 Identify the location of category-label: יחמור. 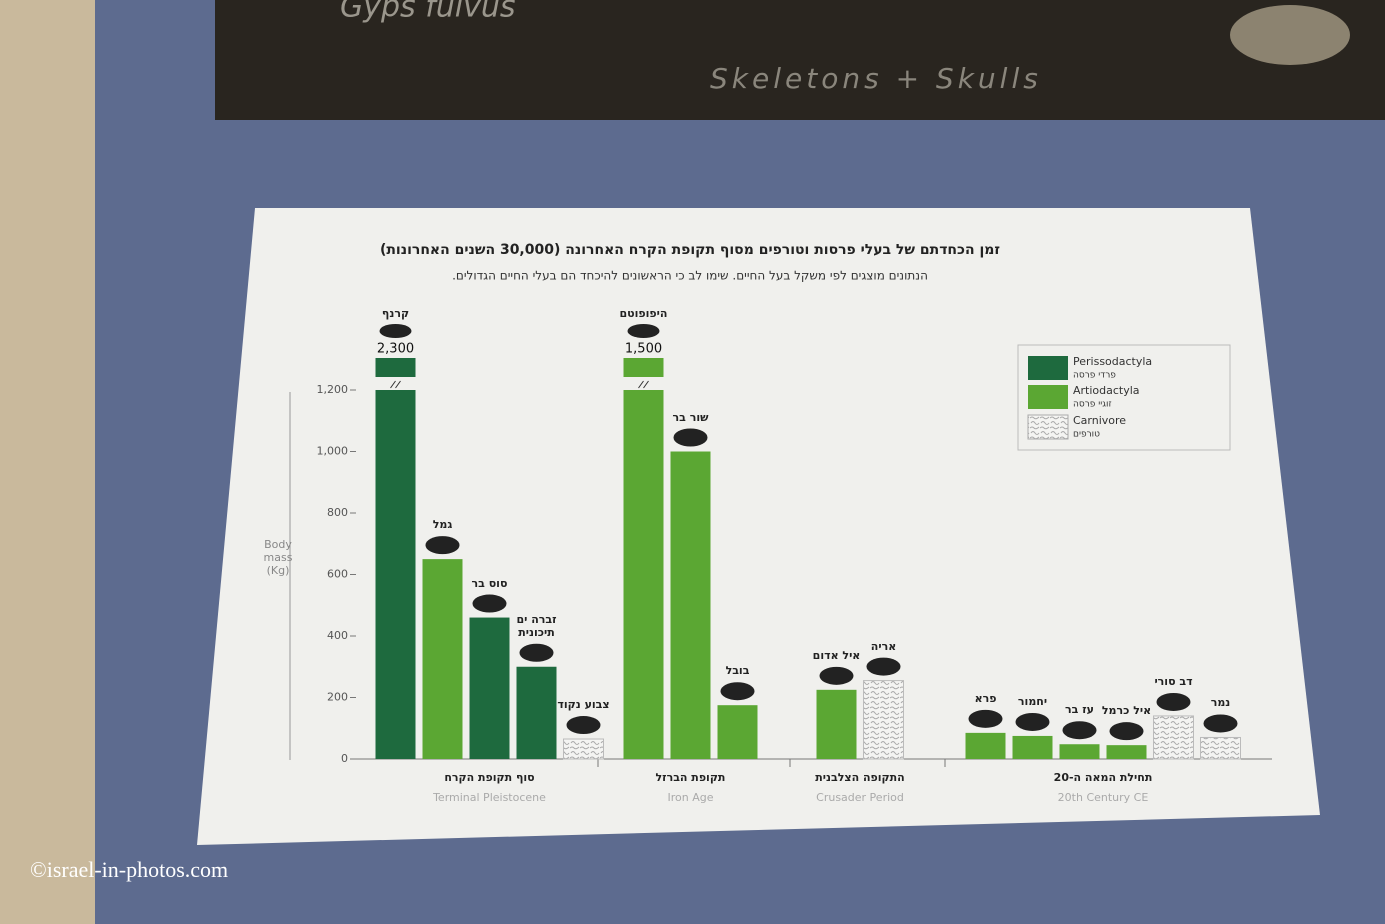
(1032, 701).